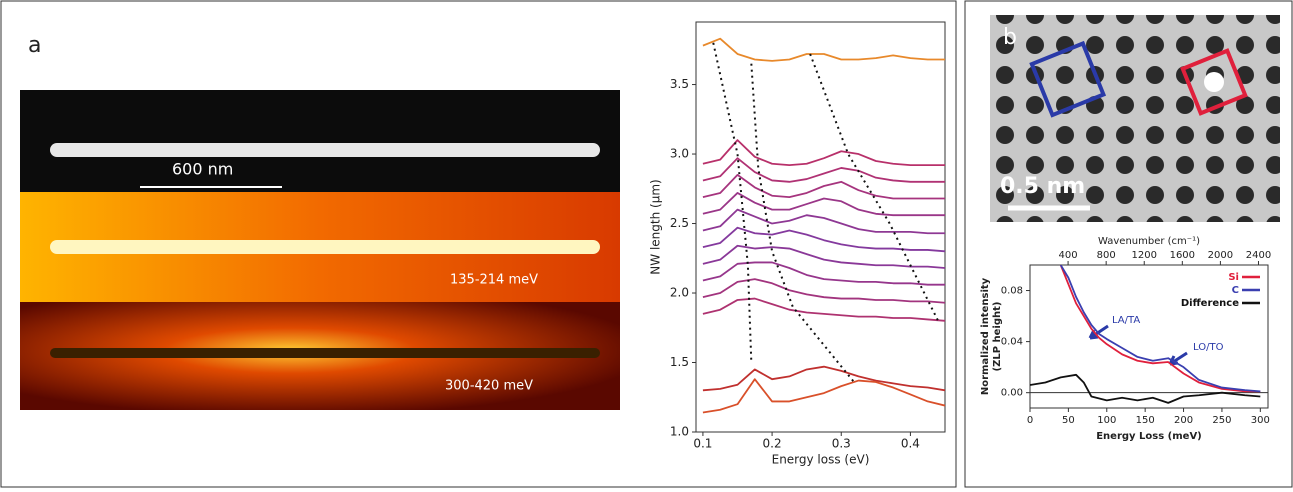  Describe the element at coordinates (320, 141) in the screenshot. I see `haadf-image` at that location.